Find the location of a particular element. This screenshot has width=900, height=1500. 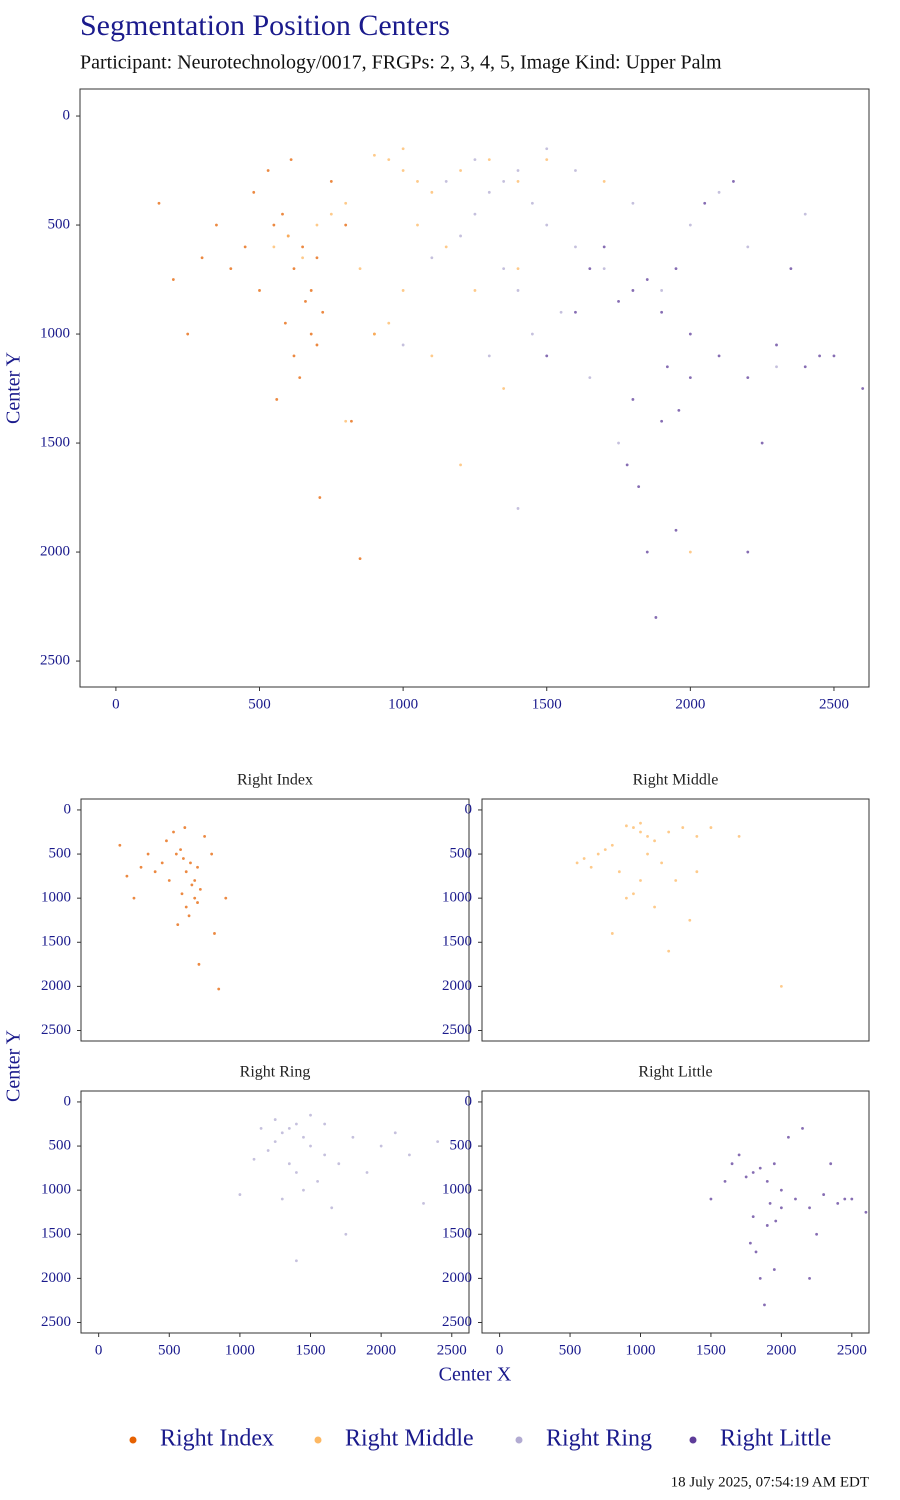

x-tick-label: 1000 is located at coordinates (640, 1350).